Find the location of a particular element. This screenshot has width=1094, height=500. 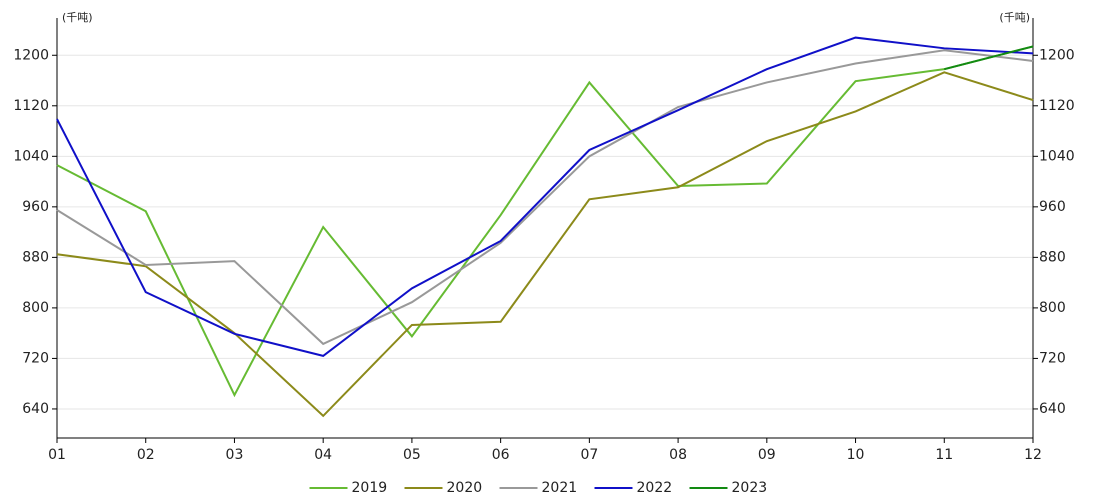

x-tick-label: 11 is located at coordinates (944, 455).